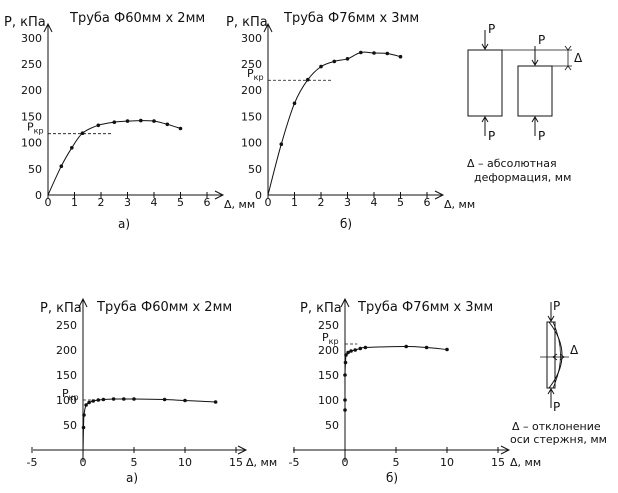  I want to click on x-tick-label: 2, so click(321, 202).